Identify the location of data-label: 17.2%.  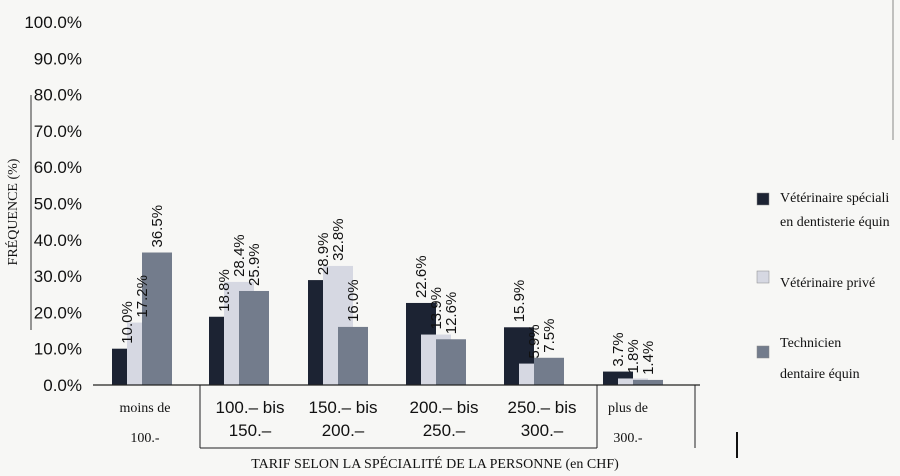
(142, 296).